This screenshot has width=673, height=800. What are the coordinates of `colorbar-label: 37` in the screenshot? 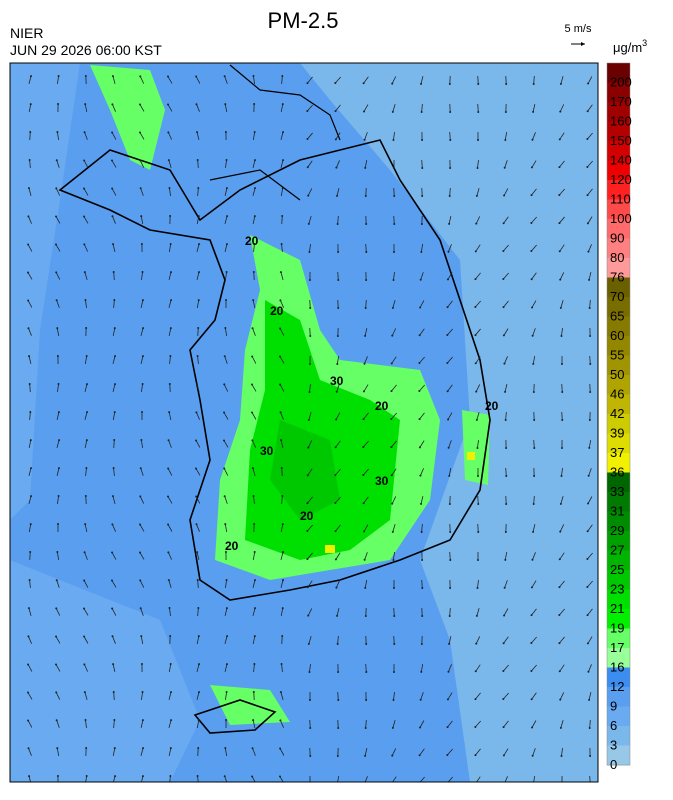 It's located at (617, 452).